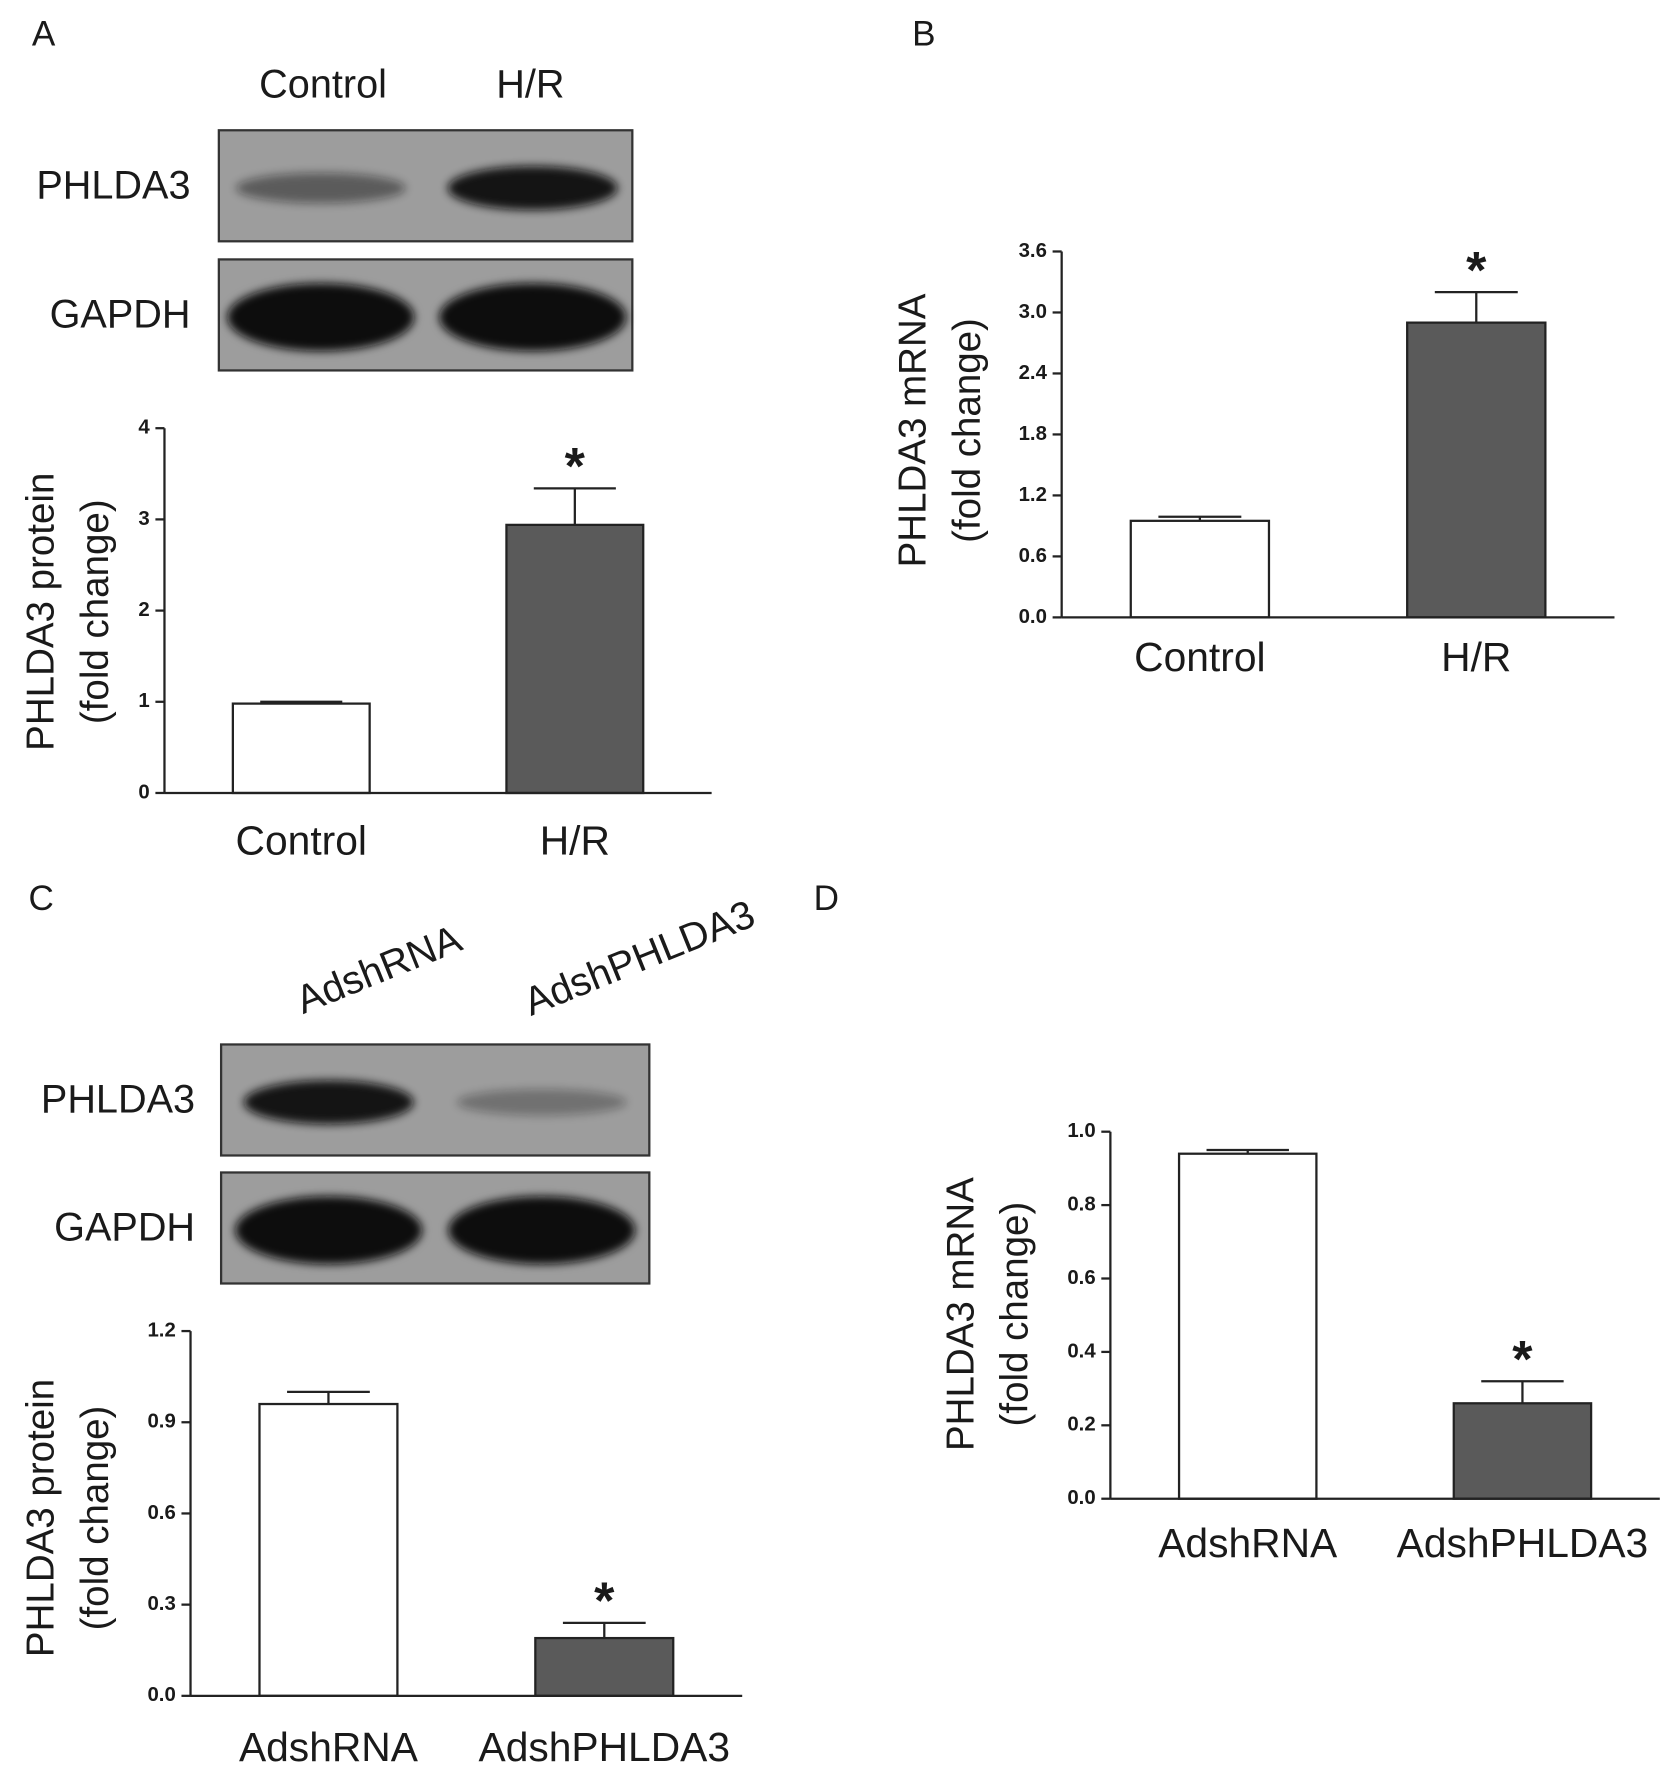 This screenshot has width=1677, height=1774. What do you see at coordinates (379, 969) in the screenshot?
I see `lane-label: AdshRNA` at bounding box center [379, 969].